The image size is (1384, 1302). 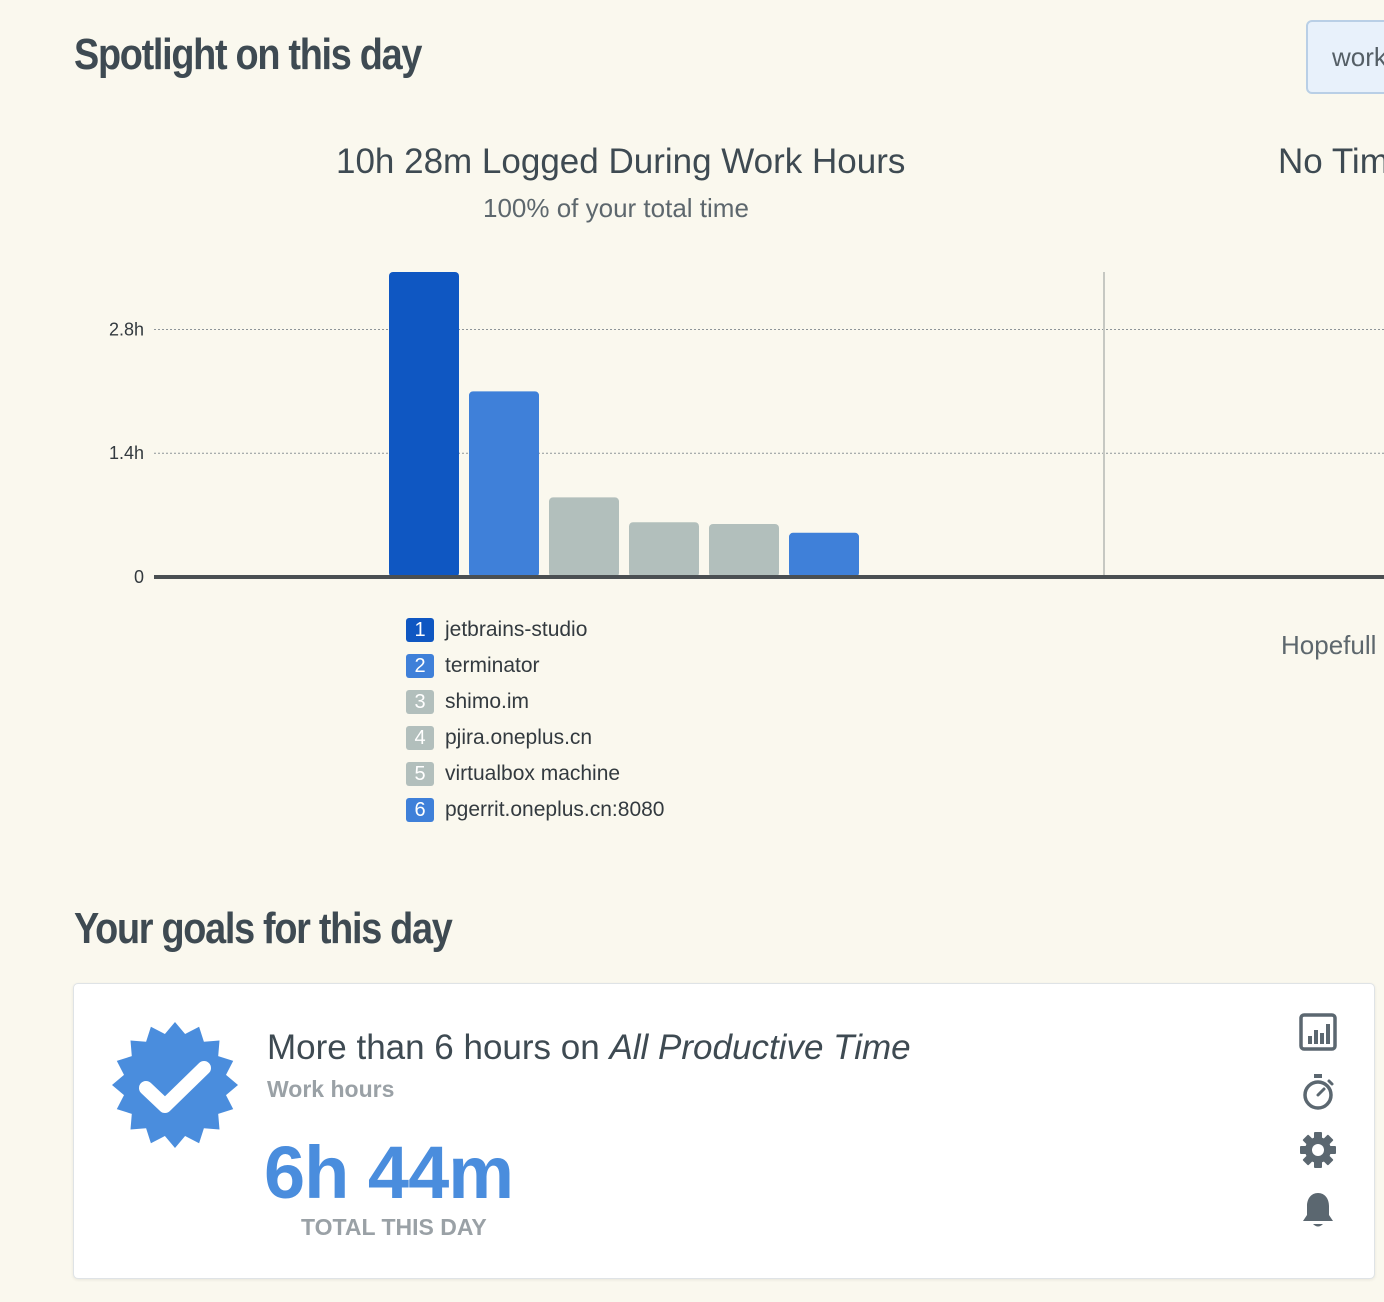 What do you see at coordinates (492, 665) in the screenshot?
I see `legend-label: terminator` at bounding box center [492, 665].